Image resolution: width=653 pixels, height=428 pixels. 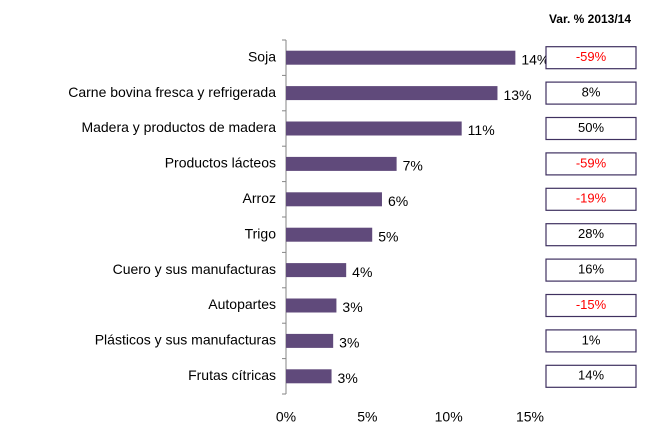 What do you see at coordinates (286, 417) in the screenshot?
I see `x-tick-label: 0%` at bounding box center [286, 417].